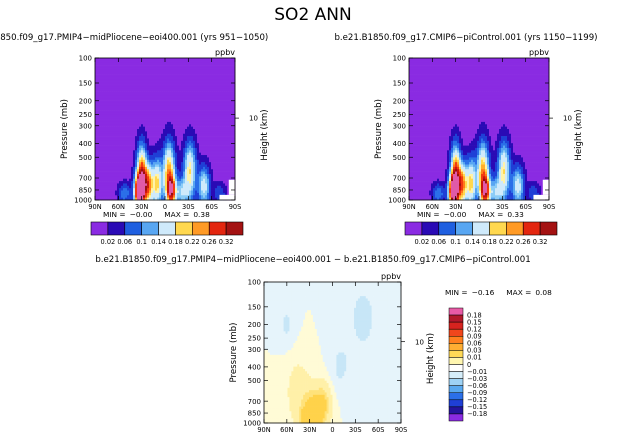 The image size is (627, 444). Describe the element at coordinates (253, 119) in the screenshot. I see `height-tick-label: 10` at that location.